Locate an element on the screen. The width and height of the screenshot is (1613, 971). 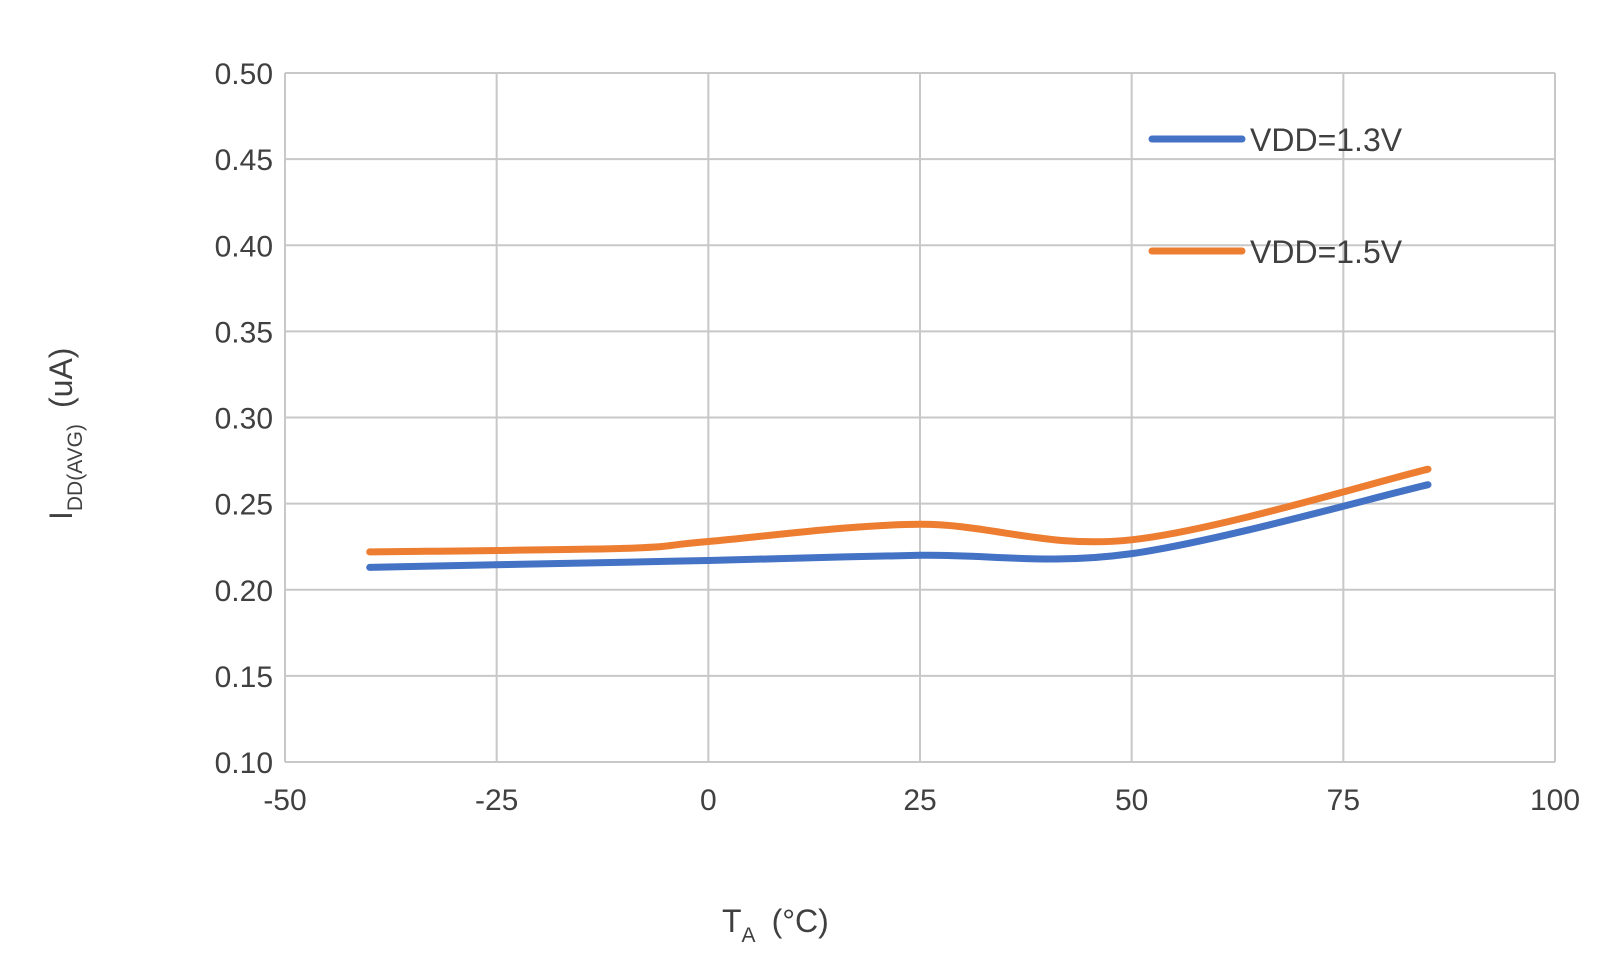
legend-label-vdd-1-5v: VDD=1.5V is located at coordinates (1326, 252).